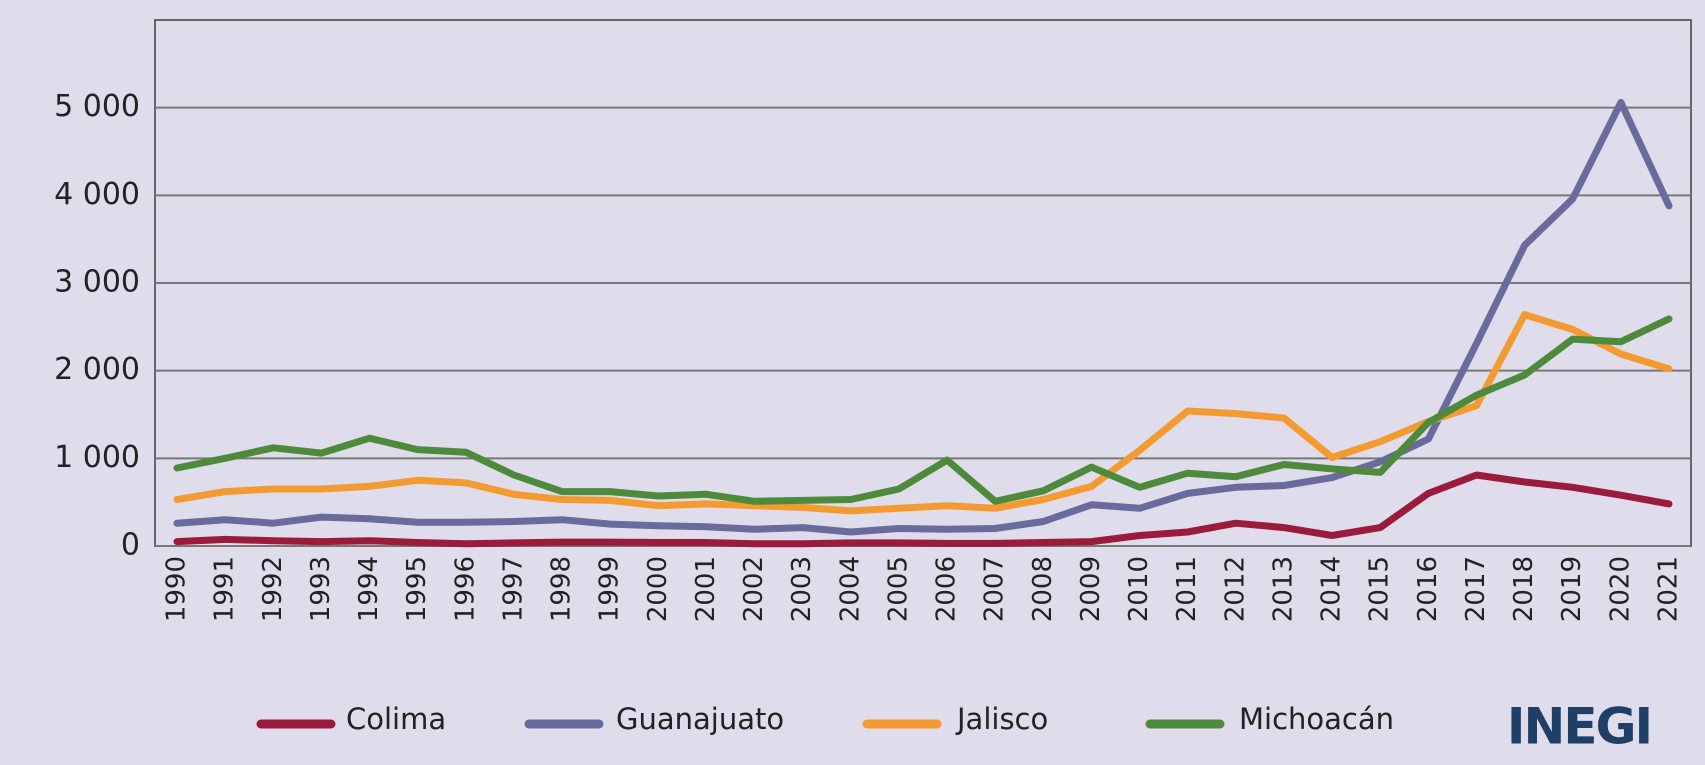 The width and height of the screenshot is (1705, 765). I want to click on x-tick-label: 1993, so click(321, 589).